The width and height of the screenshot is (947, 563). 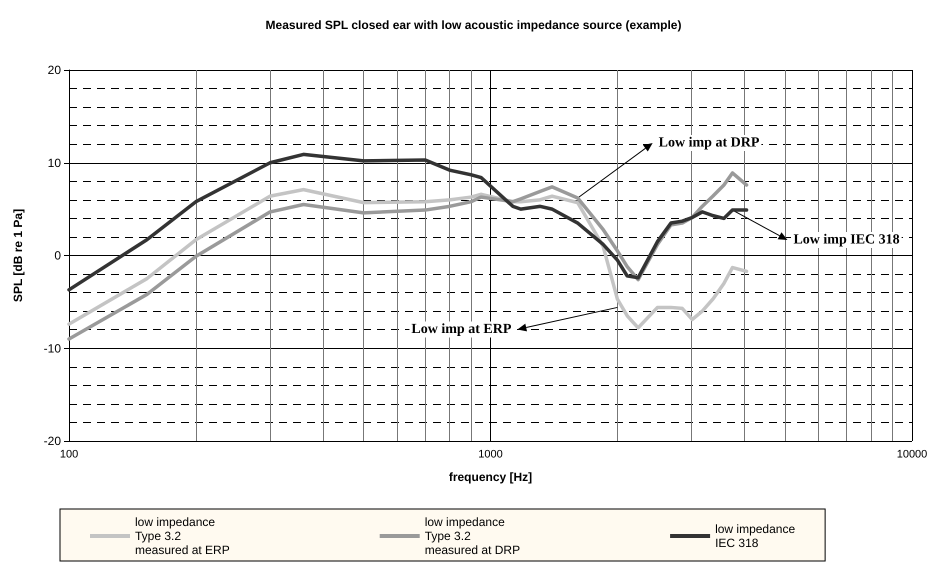 I want to click on legend-label: low impedance Type 3.2 measured at ERP, so click(x=182, y=536).